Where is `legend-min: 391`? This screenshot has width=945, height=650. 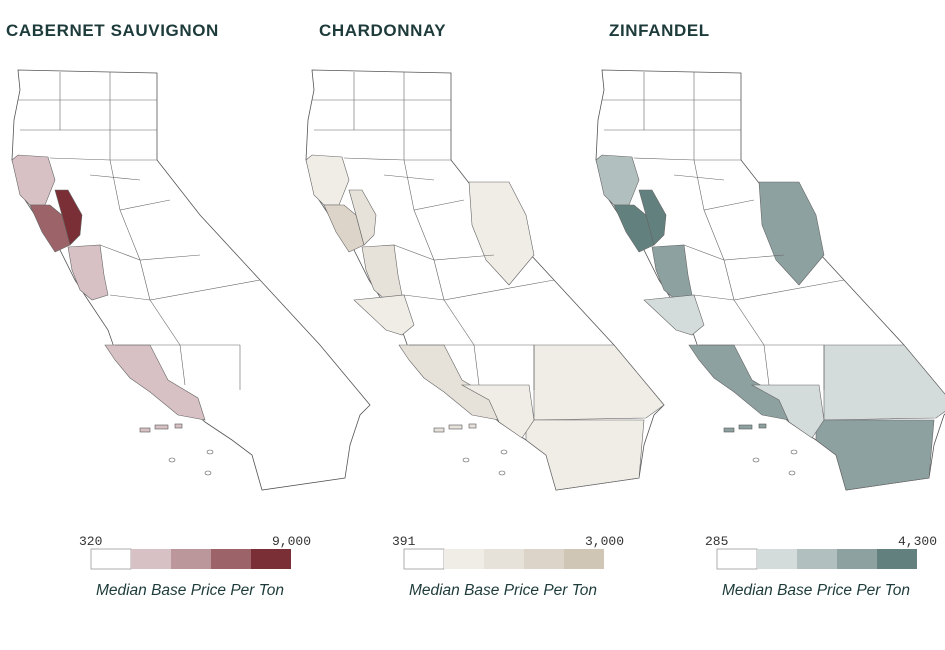 legend-min: 391 is located at coordinates (404, 541).